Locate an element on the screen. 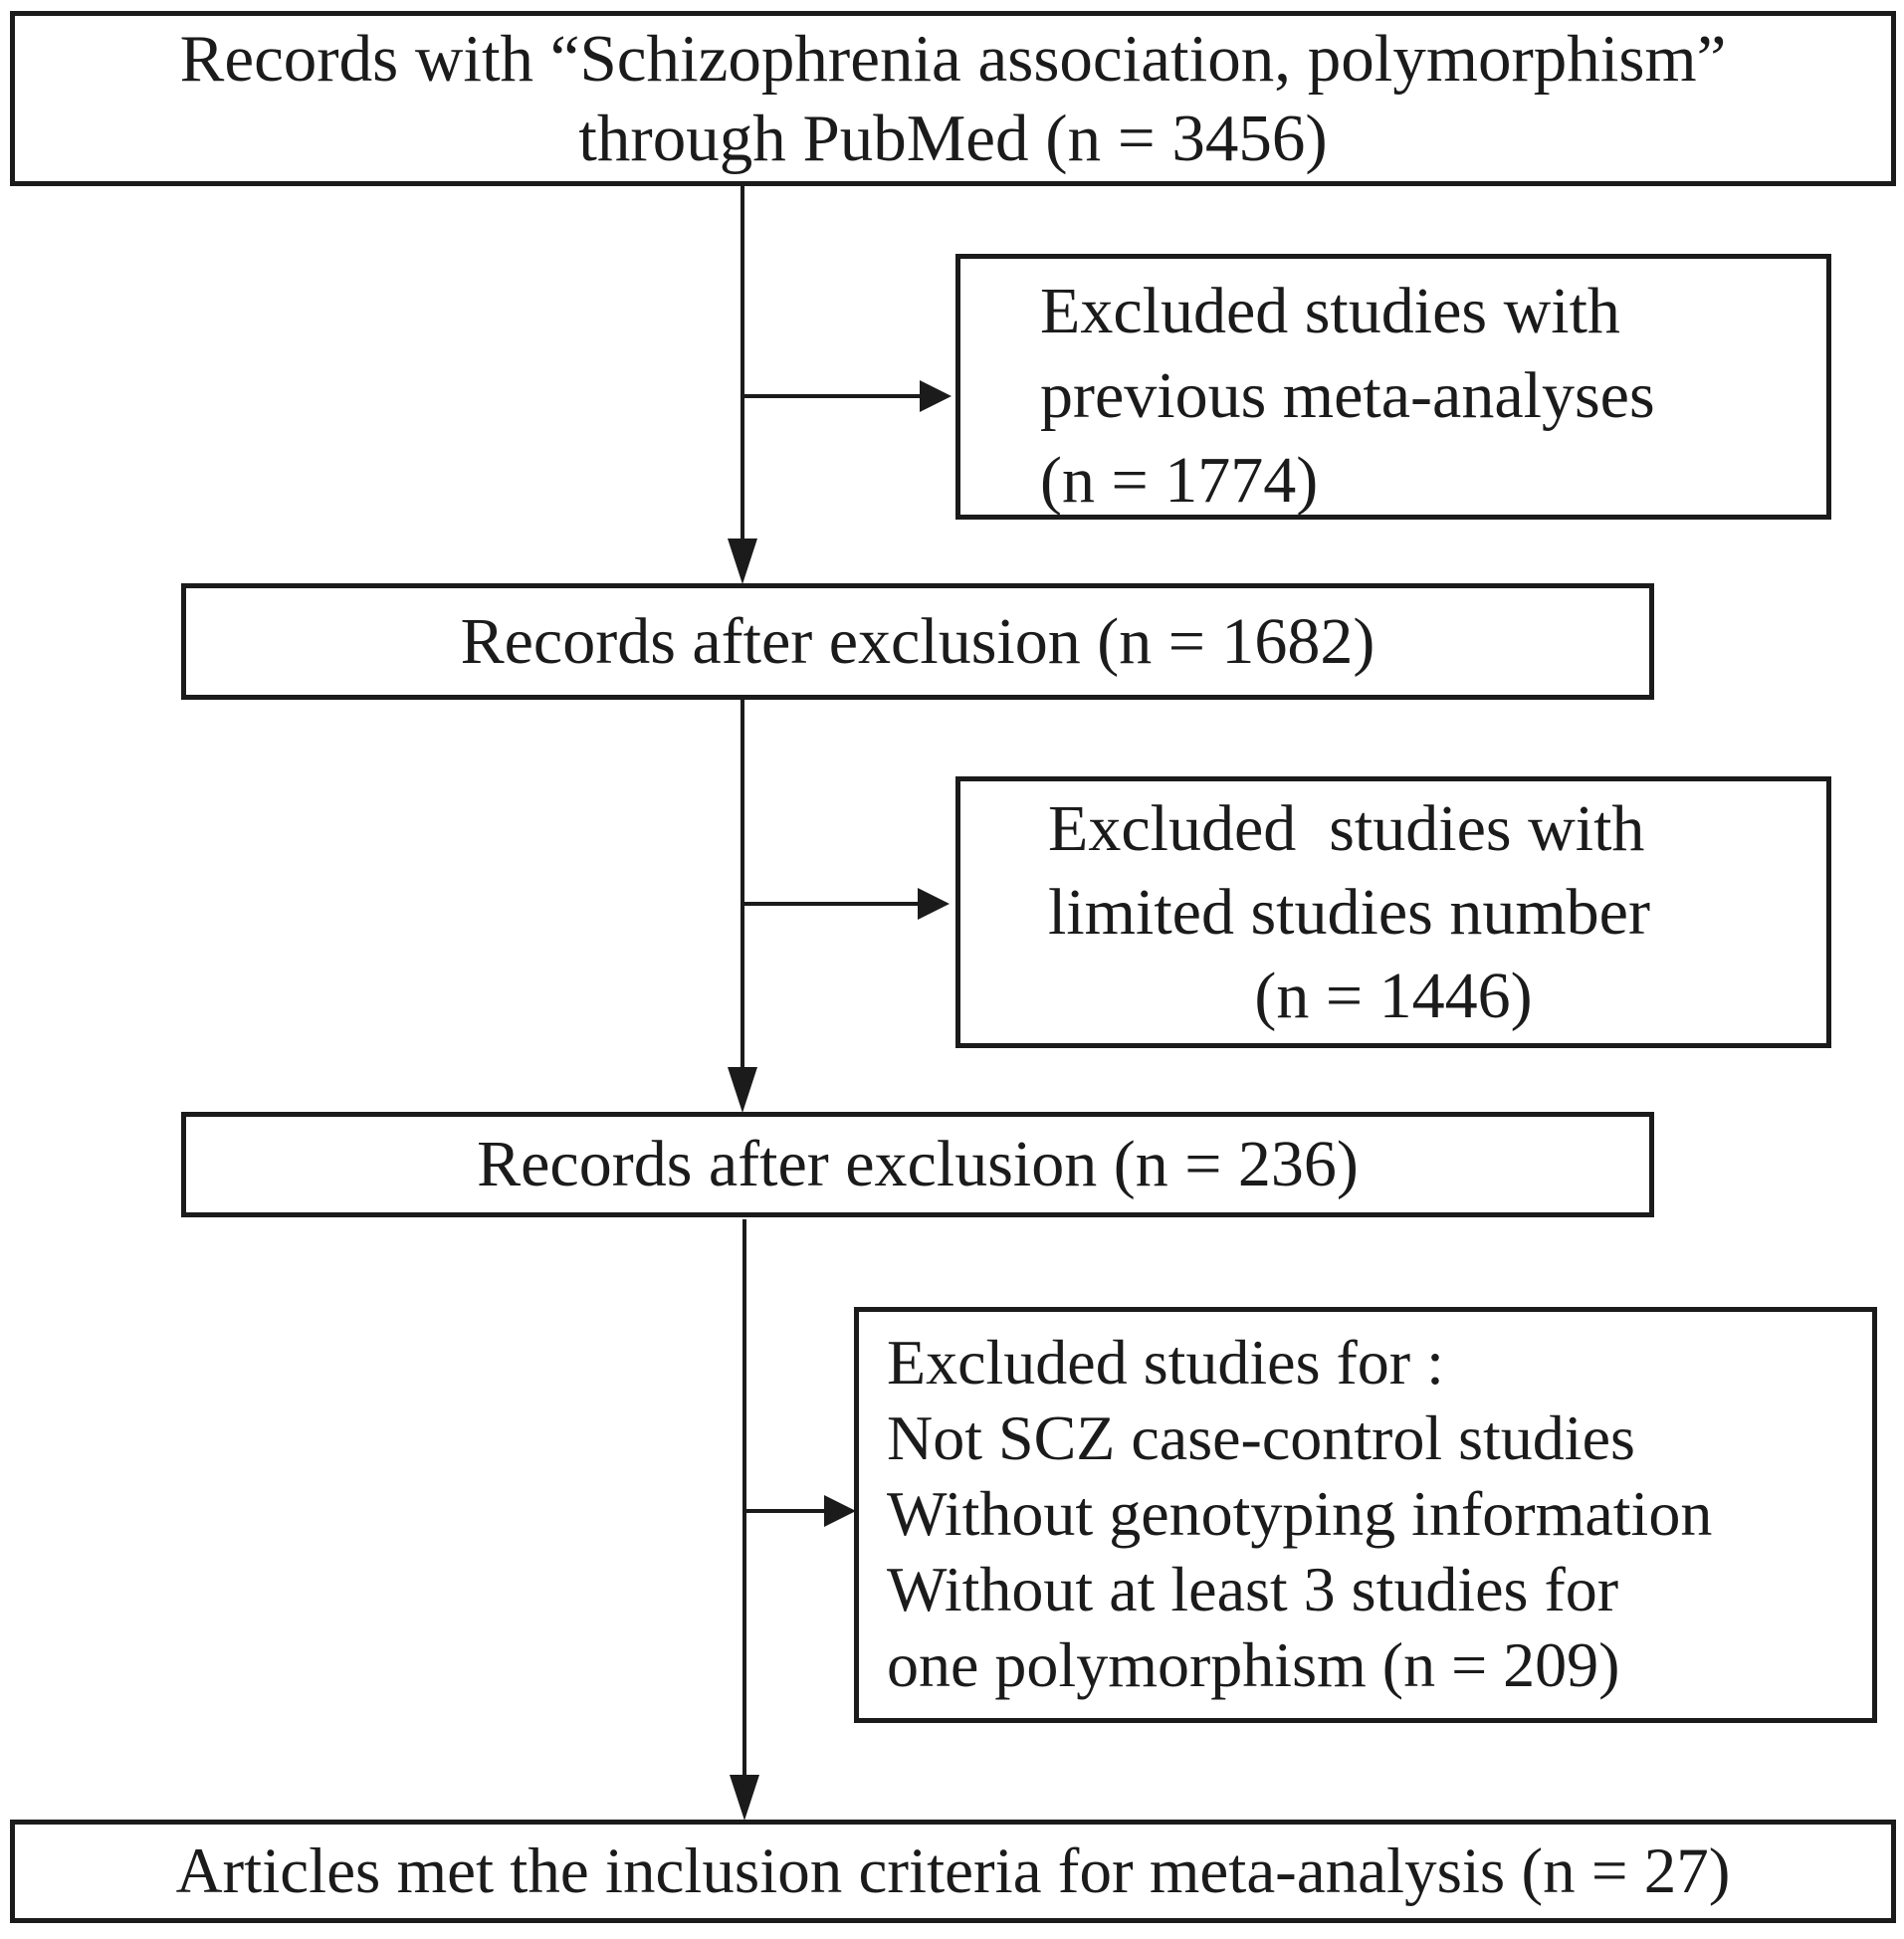 The image size is (1904, 1939). excluded-limited-studies-line-2: limited studies number is located at coordinates (1349, 912).